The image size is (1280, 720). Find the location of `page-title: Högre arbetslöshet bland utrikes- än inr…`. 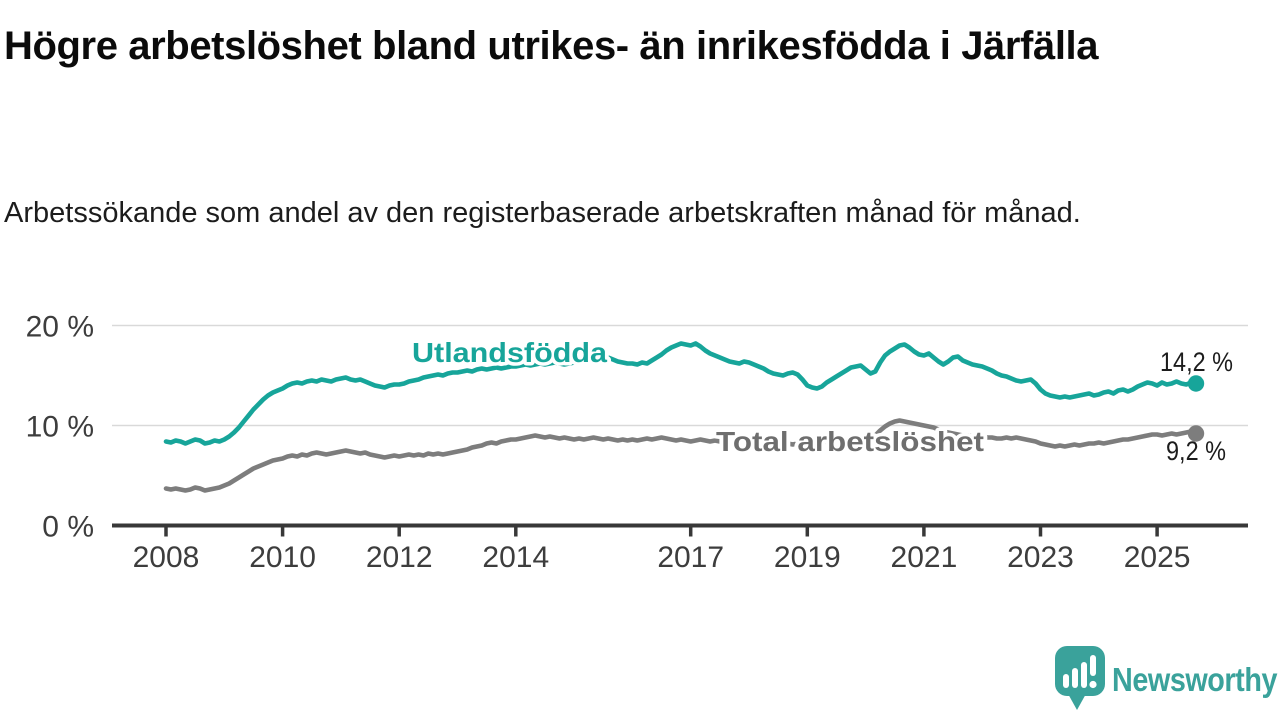

page-title: Högre arbetslöshet bland utrikes- än inr… is located at coordinates (551, 46).